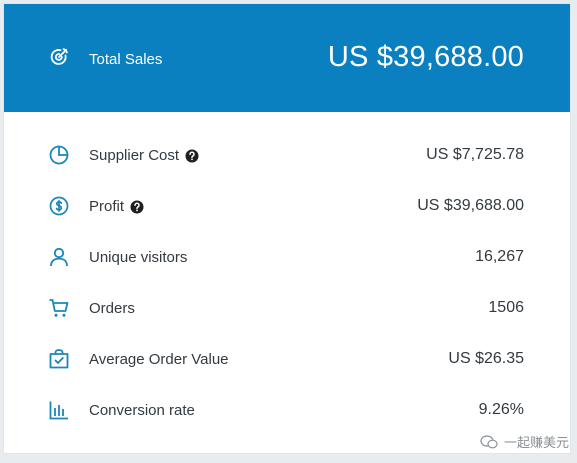  What do you see at coordinates (59, 206) in the screenshot?
I see `dollar-circle-icon` at bounding box center [59, 206].